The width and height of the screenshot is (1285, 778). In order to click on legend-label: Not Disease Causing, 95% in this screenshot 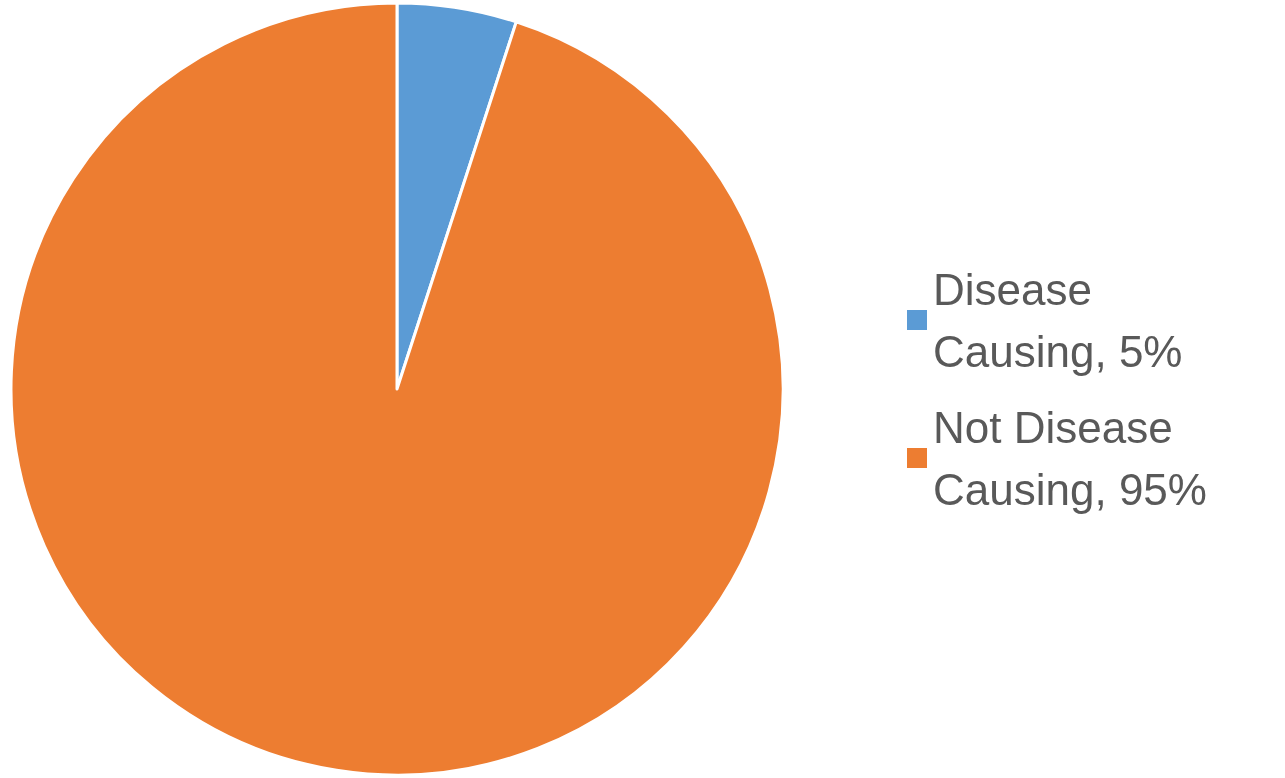, I will do `click(1070, 458)`.